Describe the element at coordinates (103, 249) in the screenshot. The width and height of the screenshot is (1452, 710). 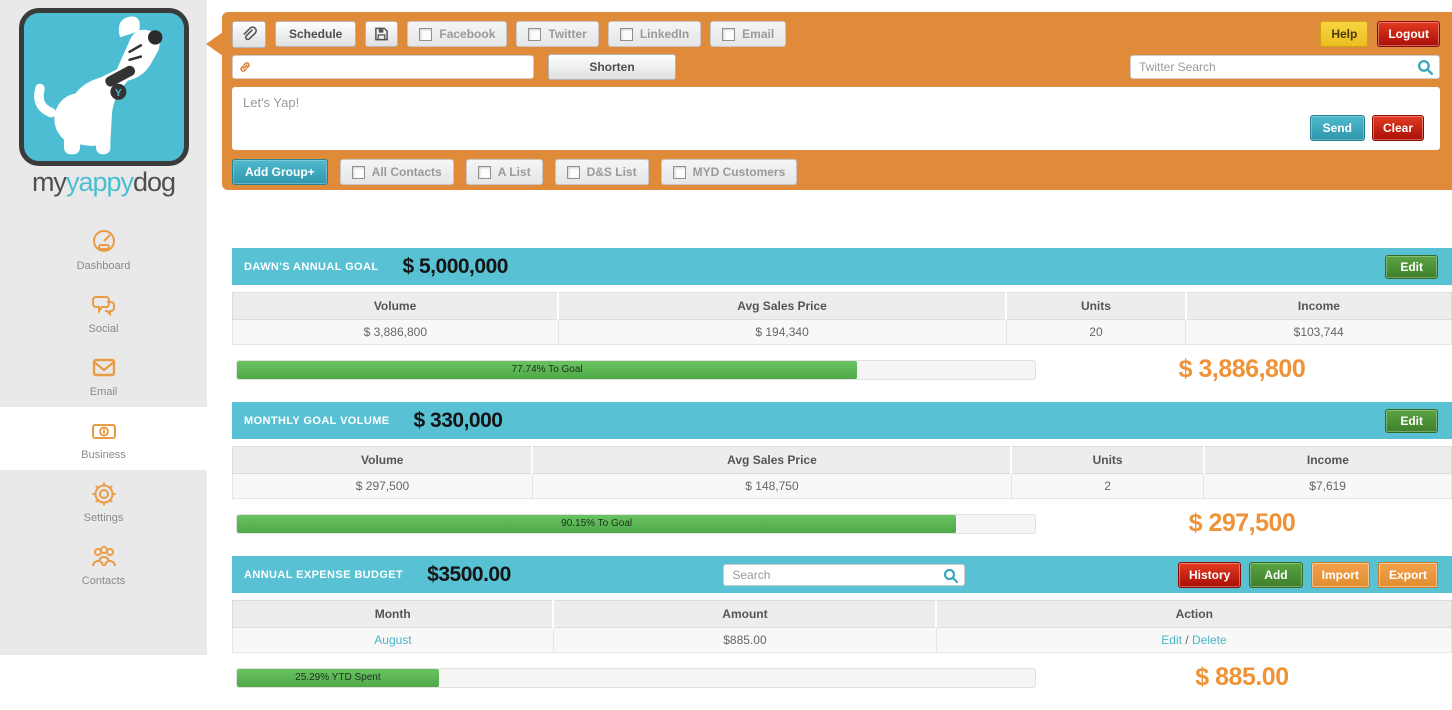
I see `sidebar-item-dashboard: Dashboard` at that location.